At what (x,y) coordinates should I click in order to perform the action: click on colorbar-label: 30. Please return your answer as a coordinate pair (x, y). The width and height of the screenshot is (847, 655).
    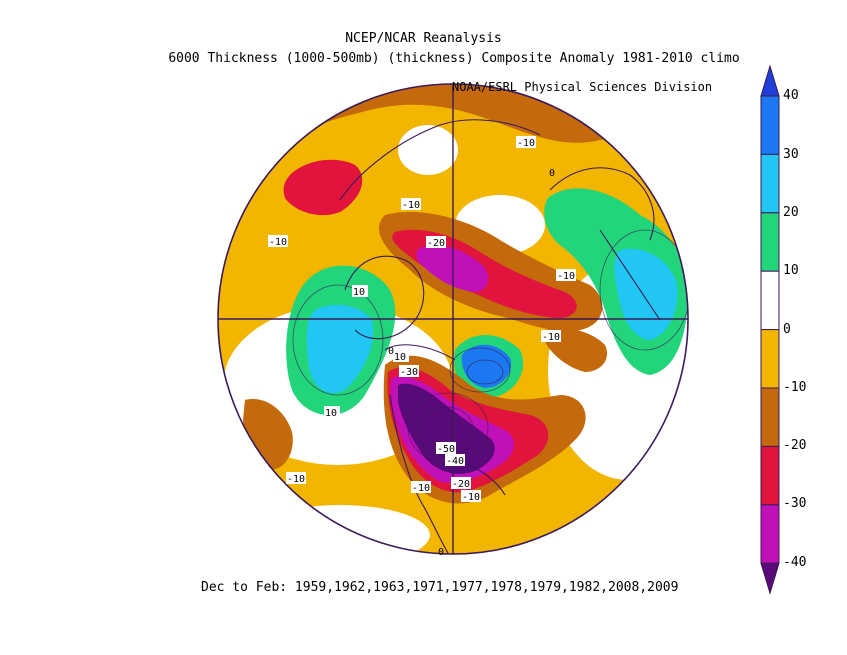
    Looking at the image, I should click on (791, 154).